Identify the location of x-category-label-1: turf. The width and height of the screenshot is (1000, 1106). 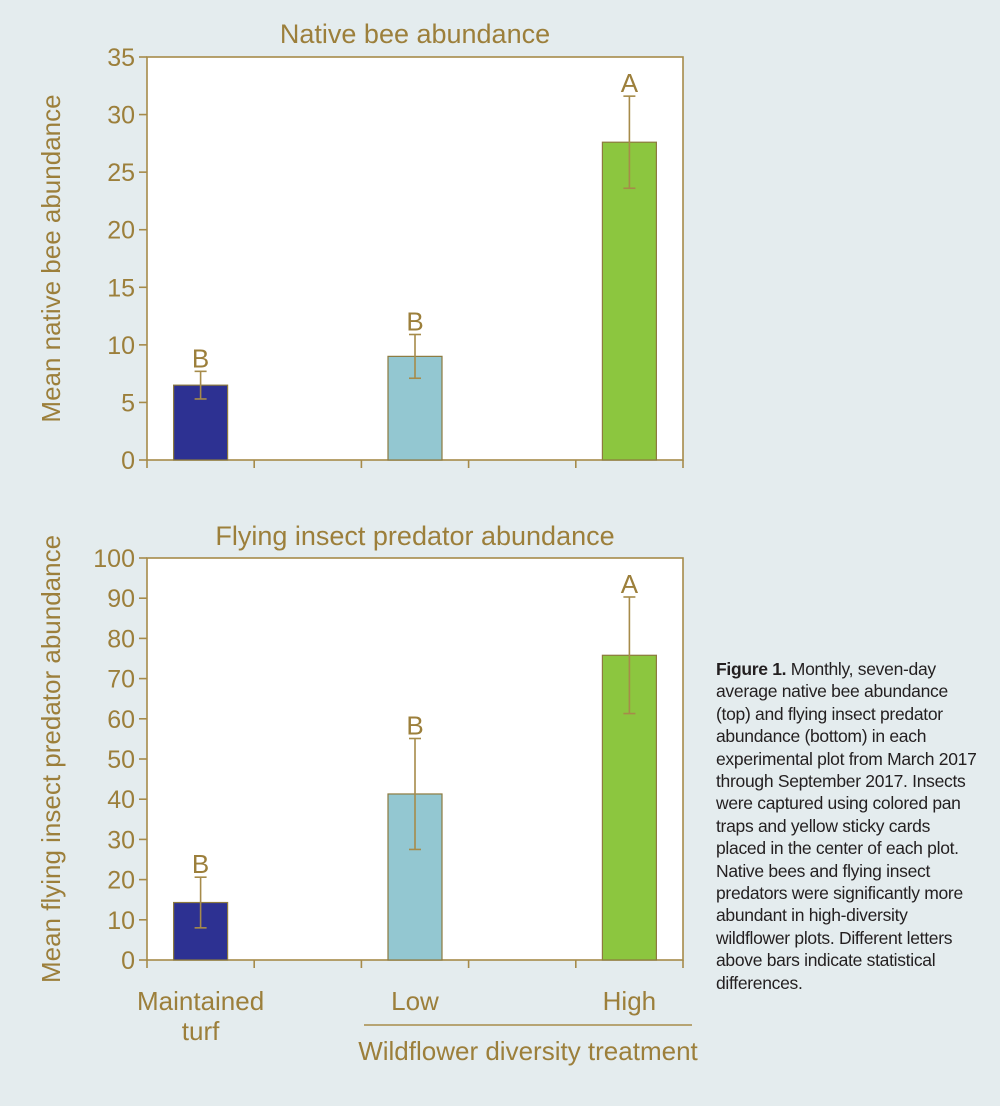
(201, 1031).